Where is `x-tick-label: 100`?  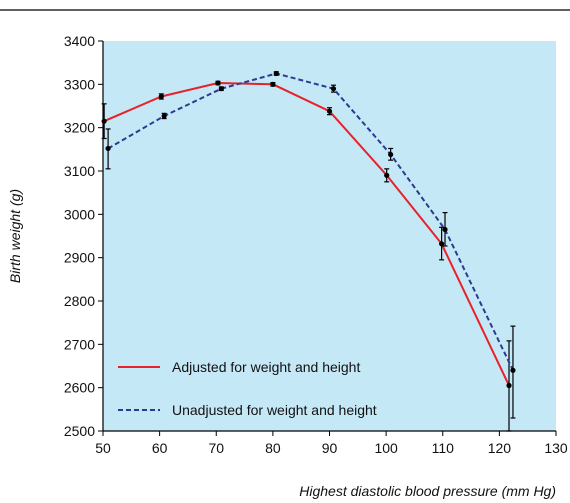 x-tick-label: 100 is located at coordinates (386, 448).